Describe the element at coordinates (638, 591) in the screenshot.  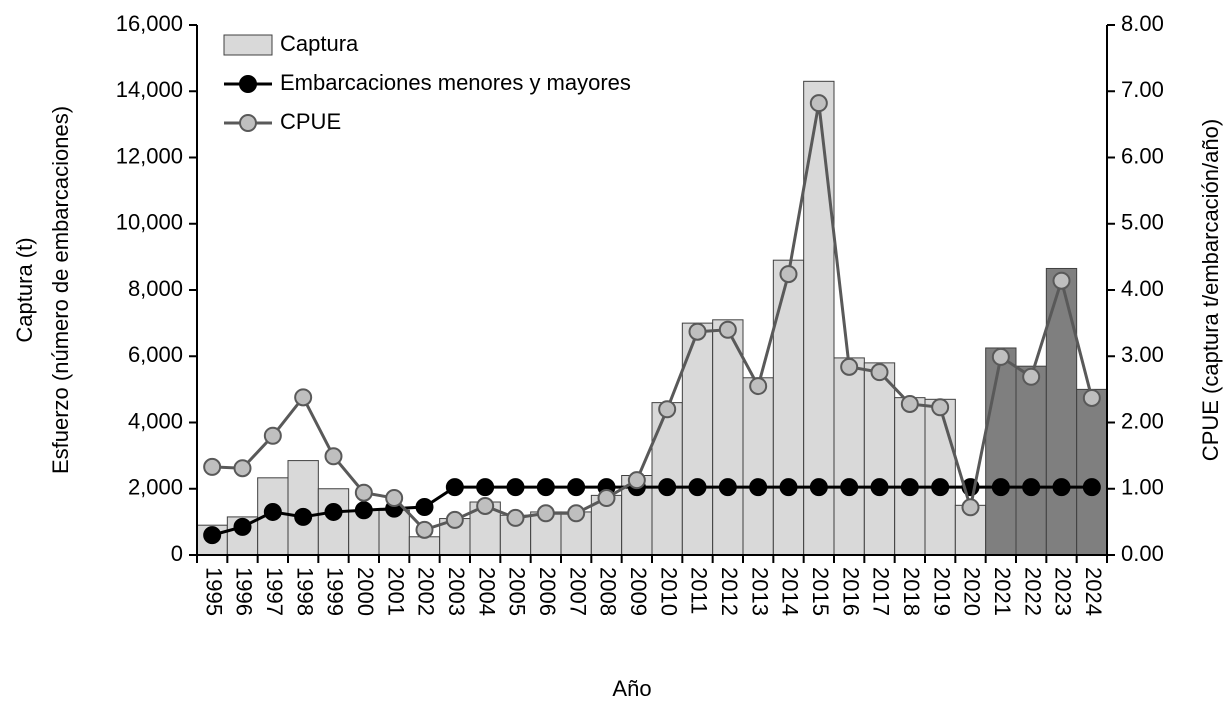
I see `x-tick-label: 2009` at that location.